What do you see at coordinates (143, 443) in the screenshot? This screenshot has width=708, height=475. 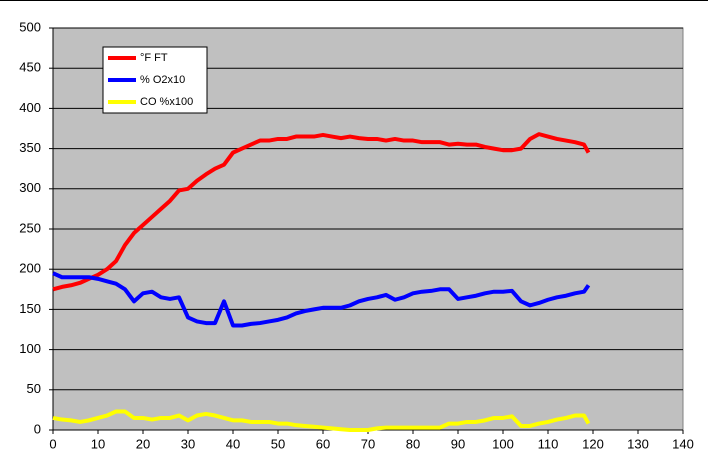 I see `x-tick-label: 20` at bounding box center [143, 443].